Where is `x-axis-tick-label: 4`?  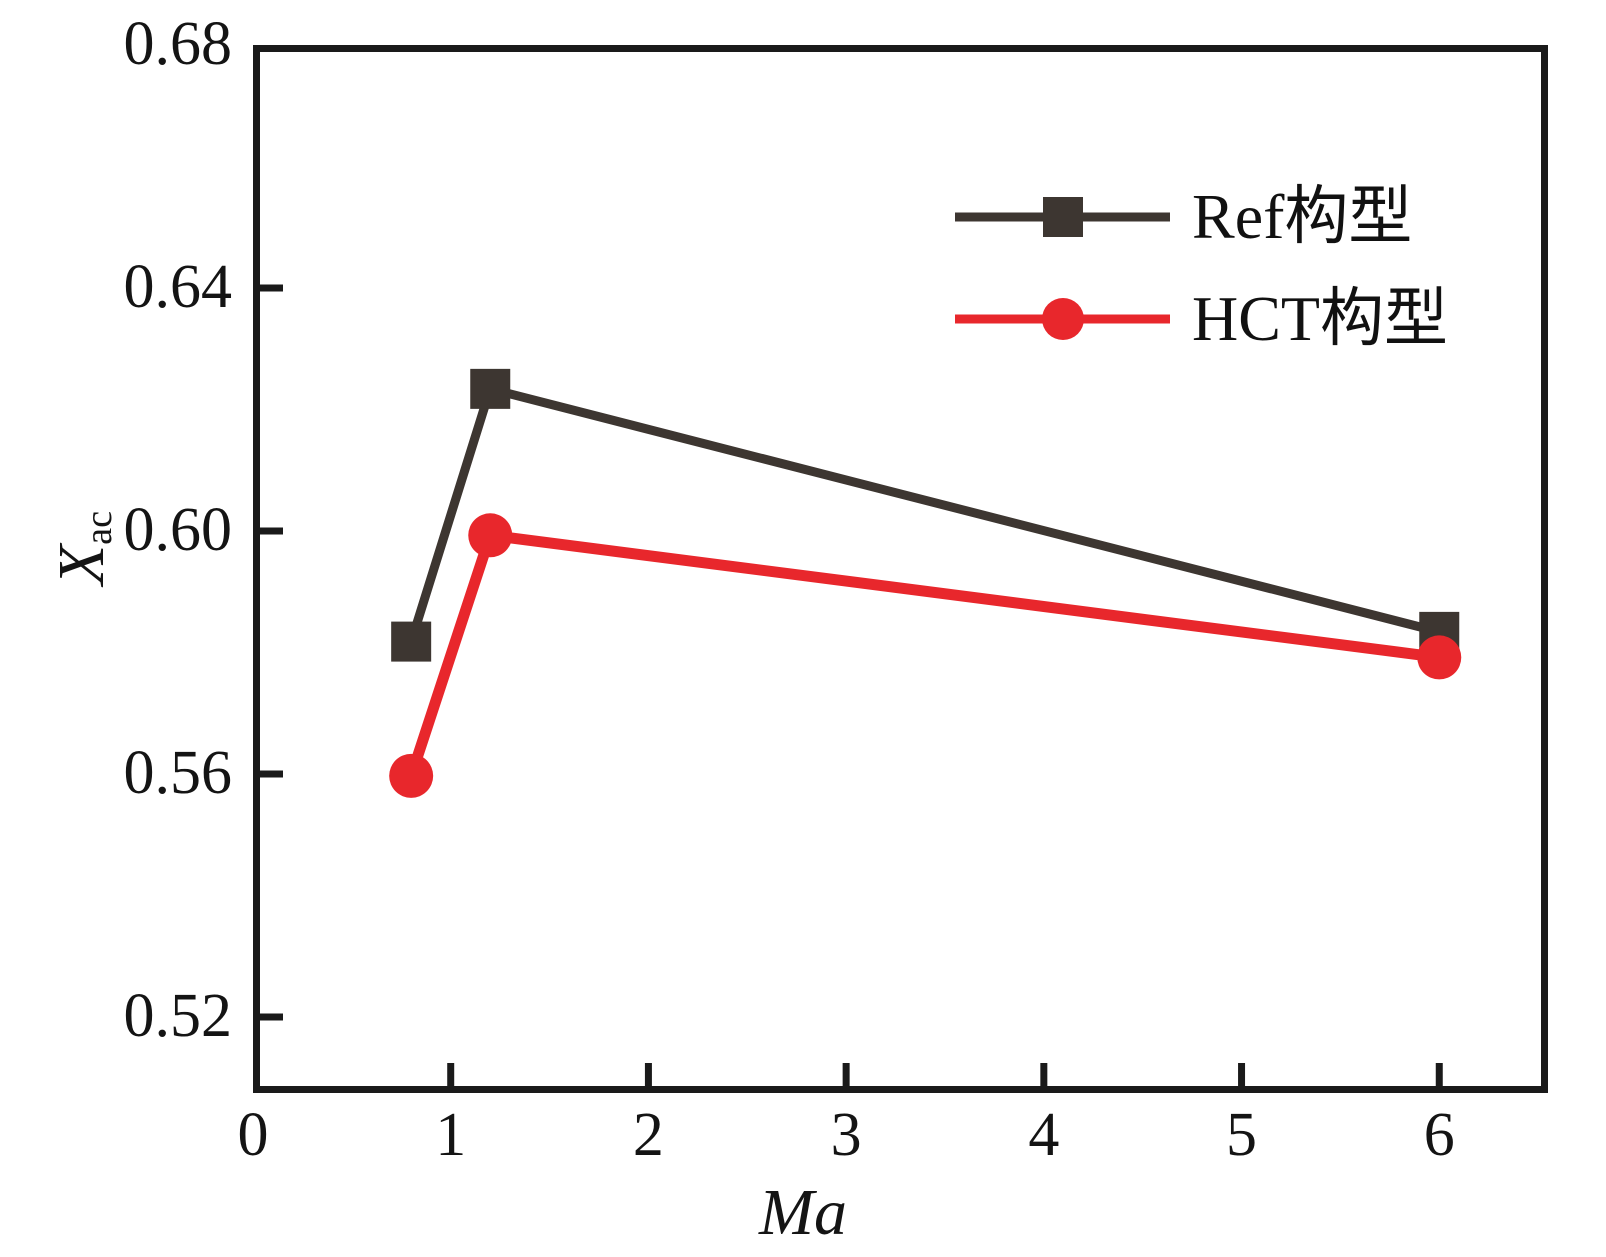 x-axis-tick-label: 4 is located at coordinates (1044, 1135).